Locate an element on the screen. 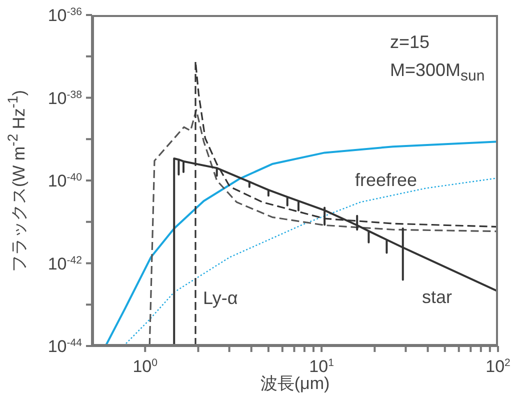 Image resolution: width=514 pixels, height=408 pixels. x-tick-label: 10$^{2}$ is located at coordinates (498, 366).